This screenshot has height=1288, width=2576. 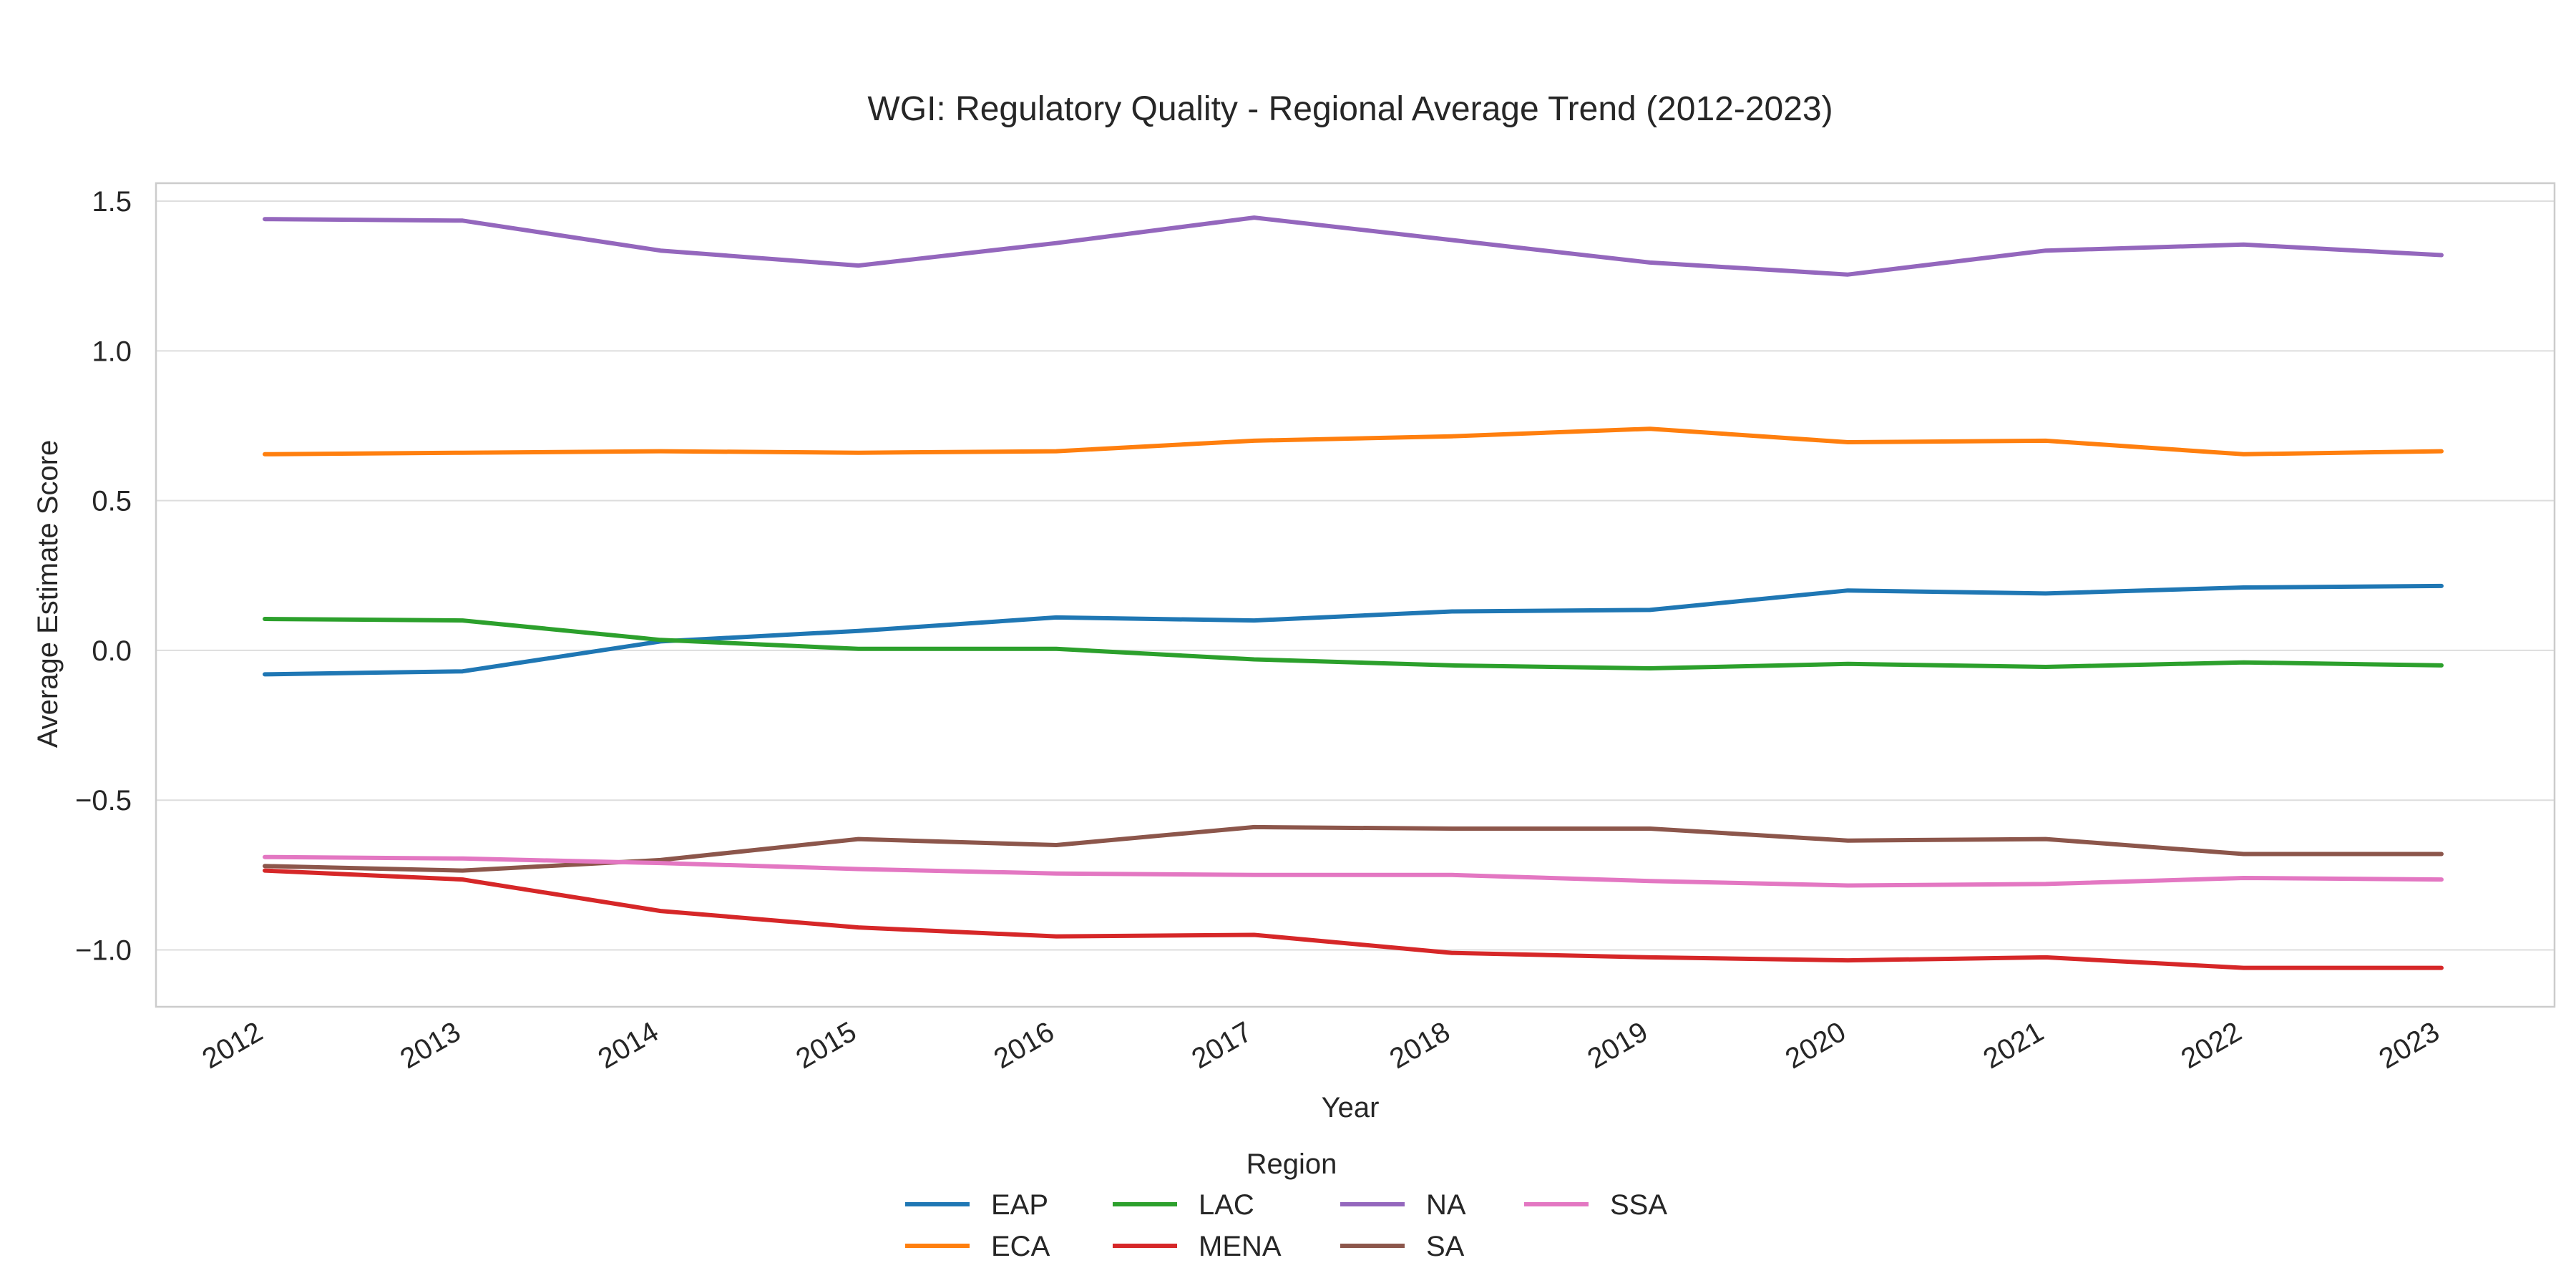 What do you see at coordinates (1353, 919) in the screenshot?
I see `series-line-mena` at bounding box center [1353, 919].